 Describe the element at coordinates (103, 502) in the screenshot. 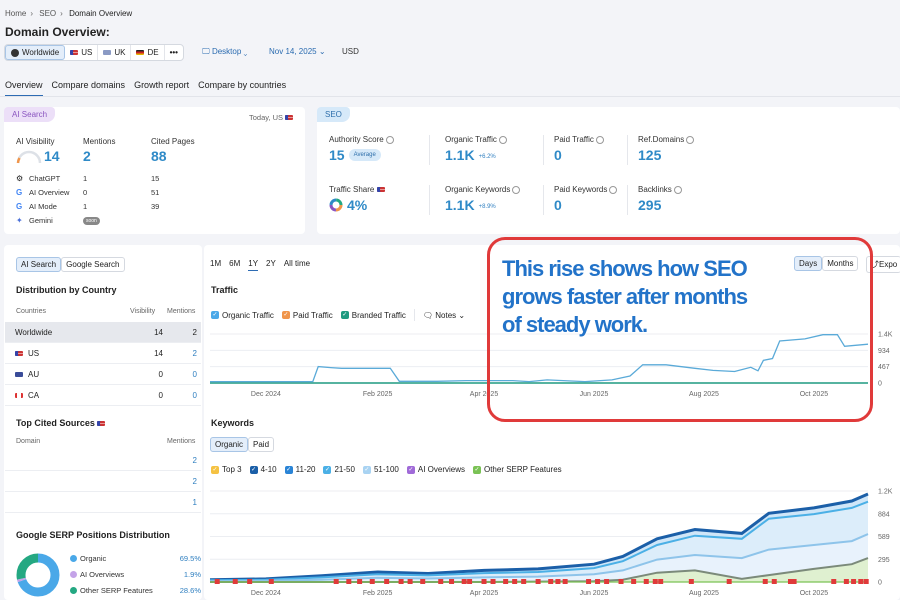

I see `cited-source-row: 1` at that location.